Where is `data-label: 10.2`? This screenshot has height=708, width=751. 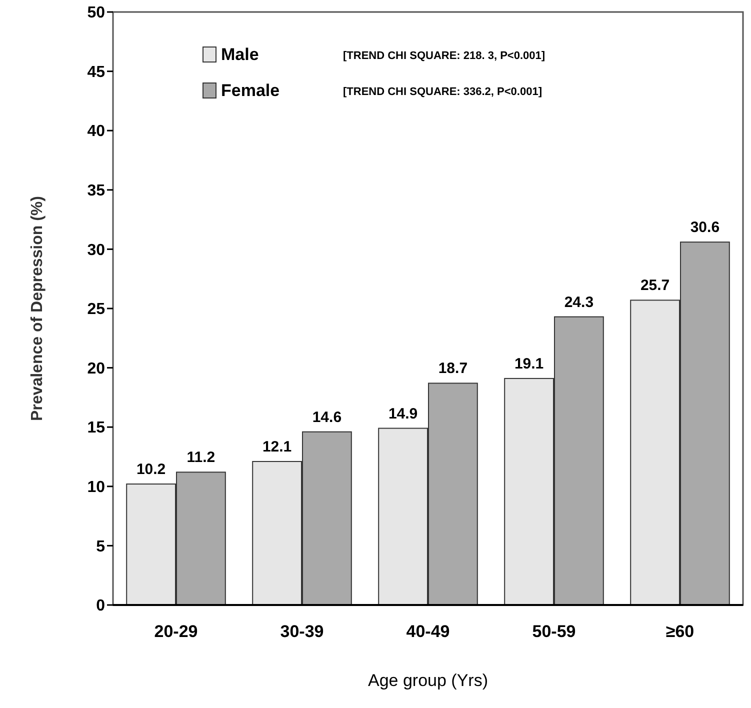 data-label: 10.2 is located at coordinates (151, 469).